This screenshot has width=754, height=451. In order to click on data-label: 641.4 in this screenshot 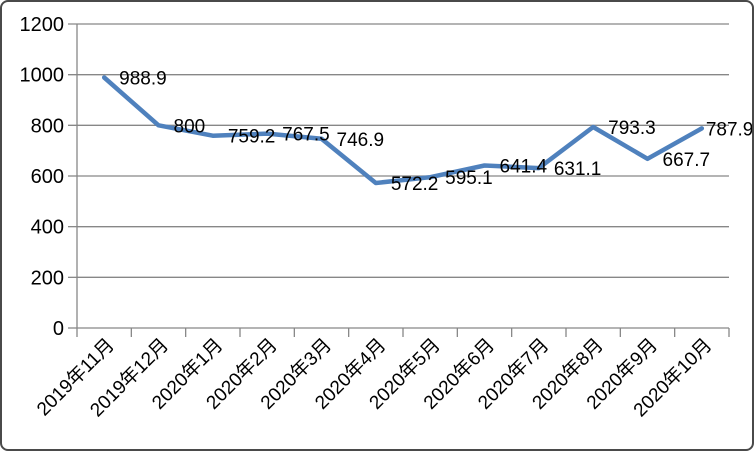, I will do `click(524, 167)`.